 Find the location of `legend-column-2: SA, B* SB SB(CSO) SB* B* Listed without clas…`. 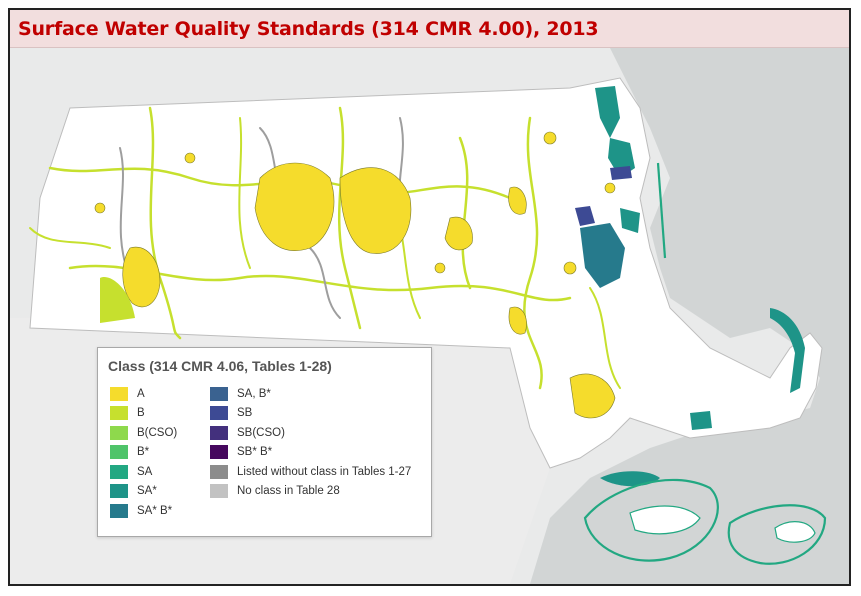

legend-column-2: SA, B* SB SB(CSO) SB* B* Listed without clas… is located at coordinates (310, 442).